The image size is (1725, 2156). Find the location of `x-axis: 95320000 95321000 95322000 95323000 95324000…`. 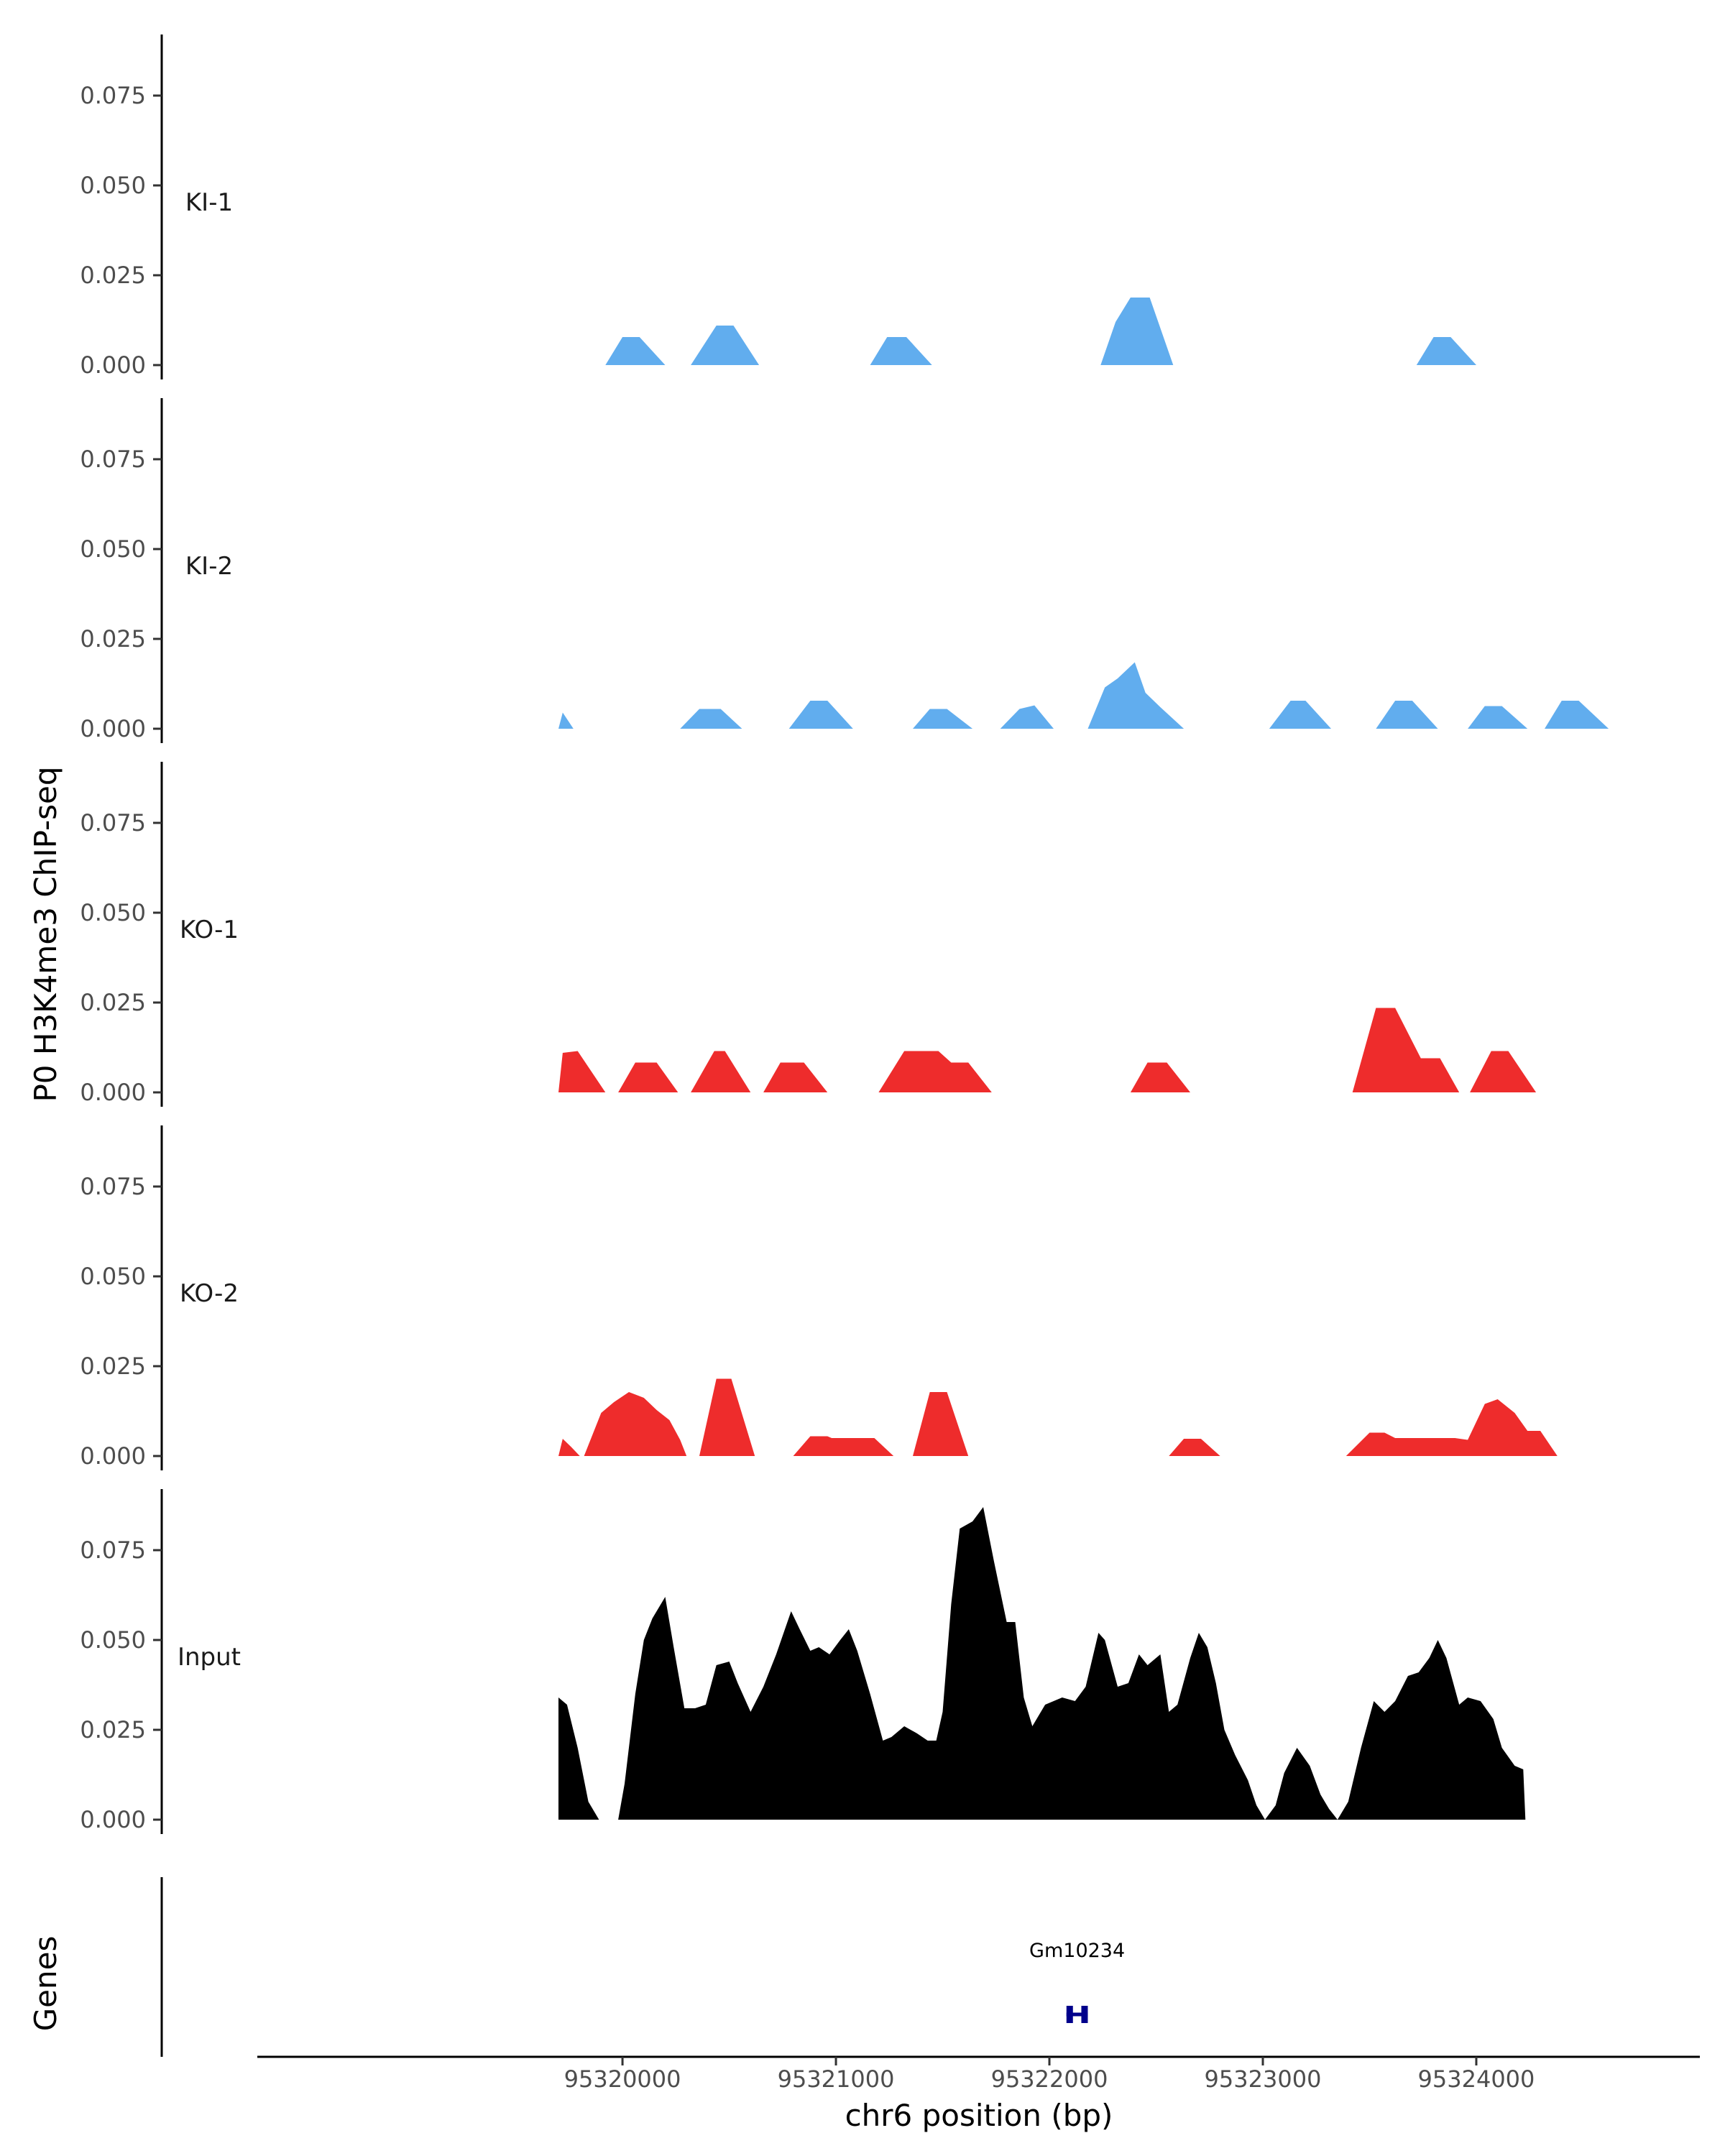

x-axis: 95320000 95321000 95322000 95323000 95324000… is located at coordinates (978, 2094).